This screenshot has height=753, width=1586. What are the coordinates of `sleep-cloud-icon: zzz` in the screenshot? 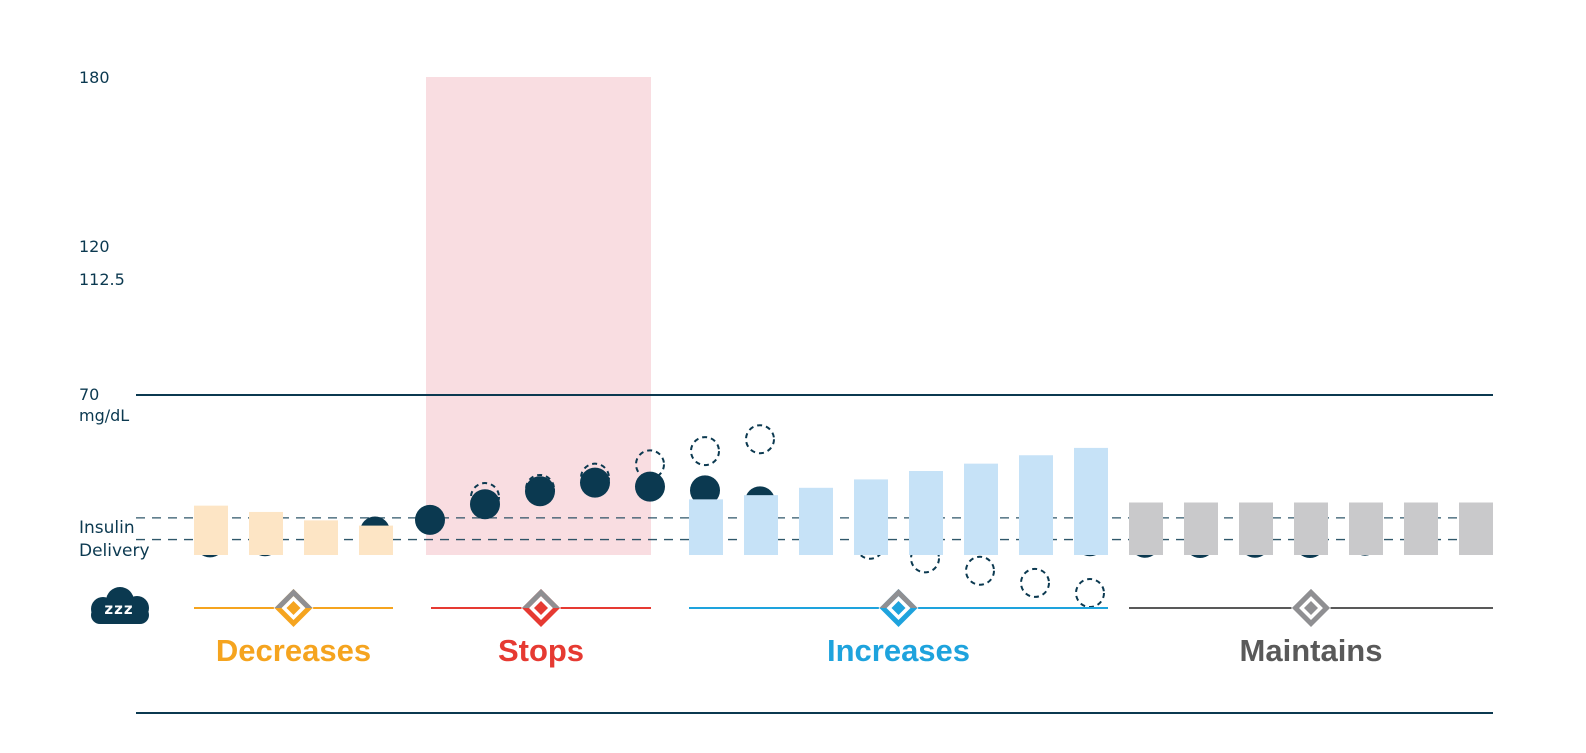 It's located at (120, 605).